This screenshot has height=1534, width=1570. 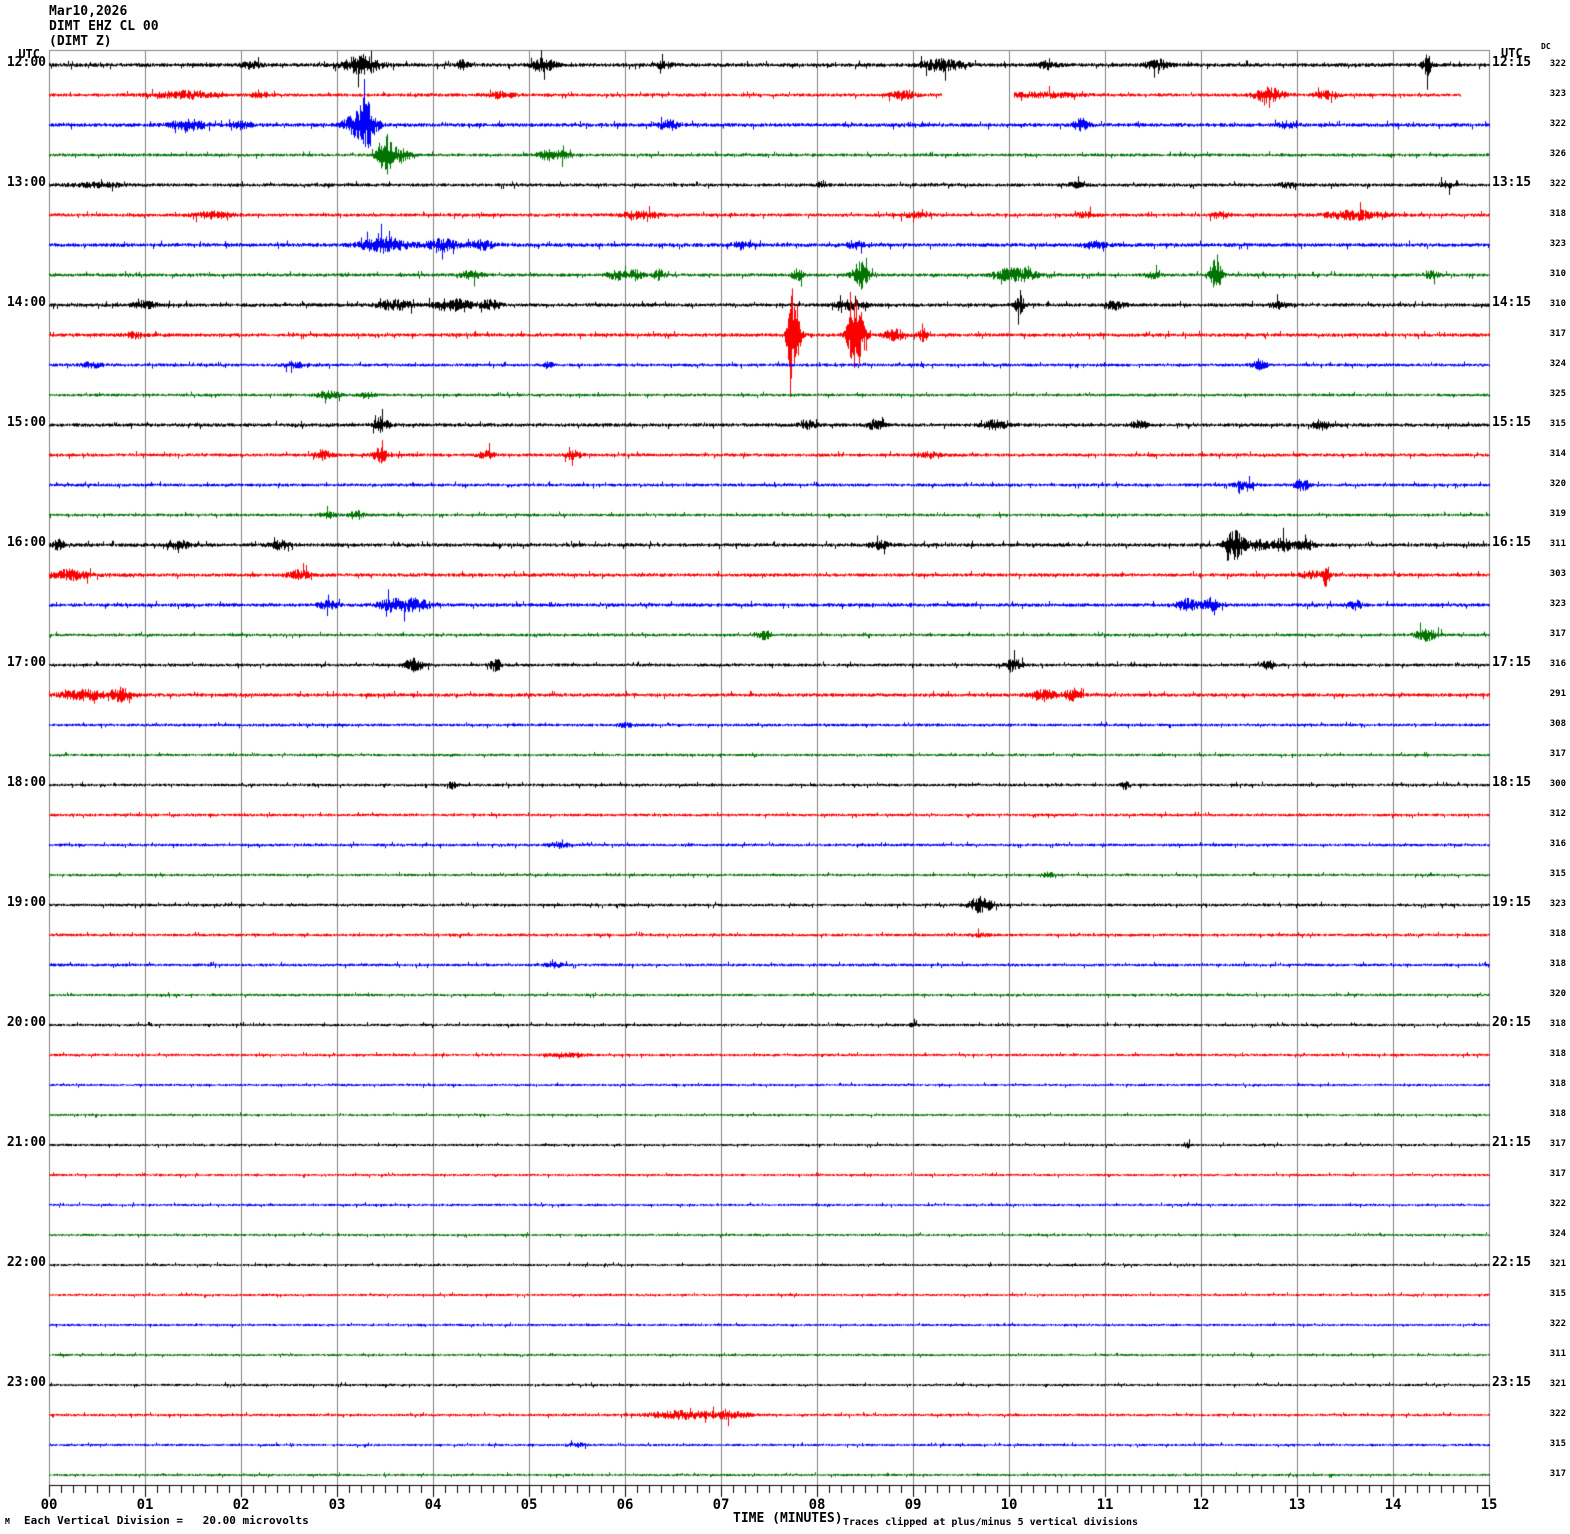 What do you see at coordinates (1557, 454) in the screenshot?
I see `dc-value: 314` at bounding box center [1557, 454].